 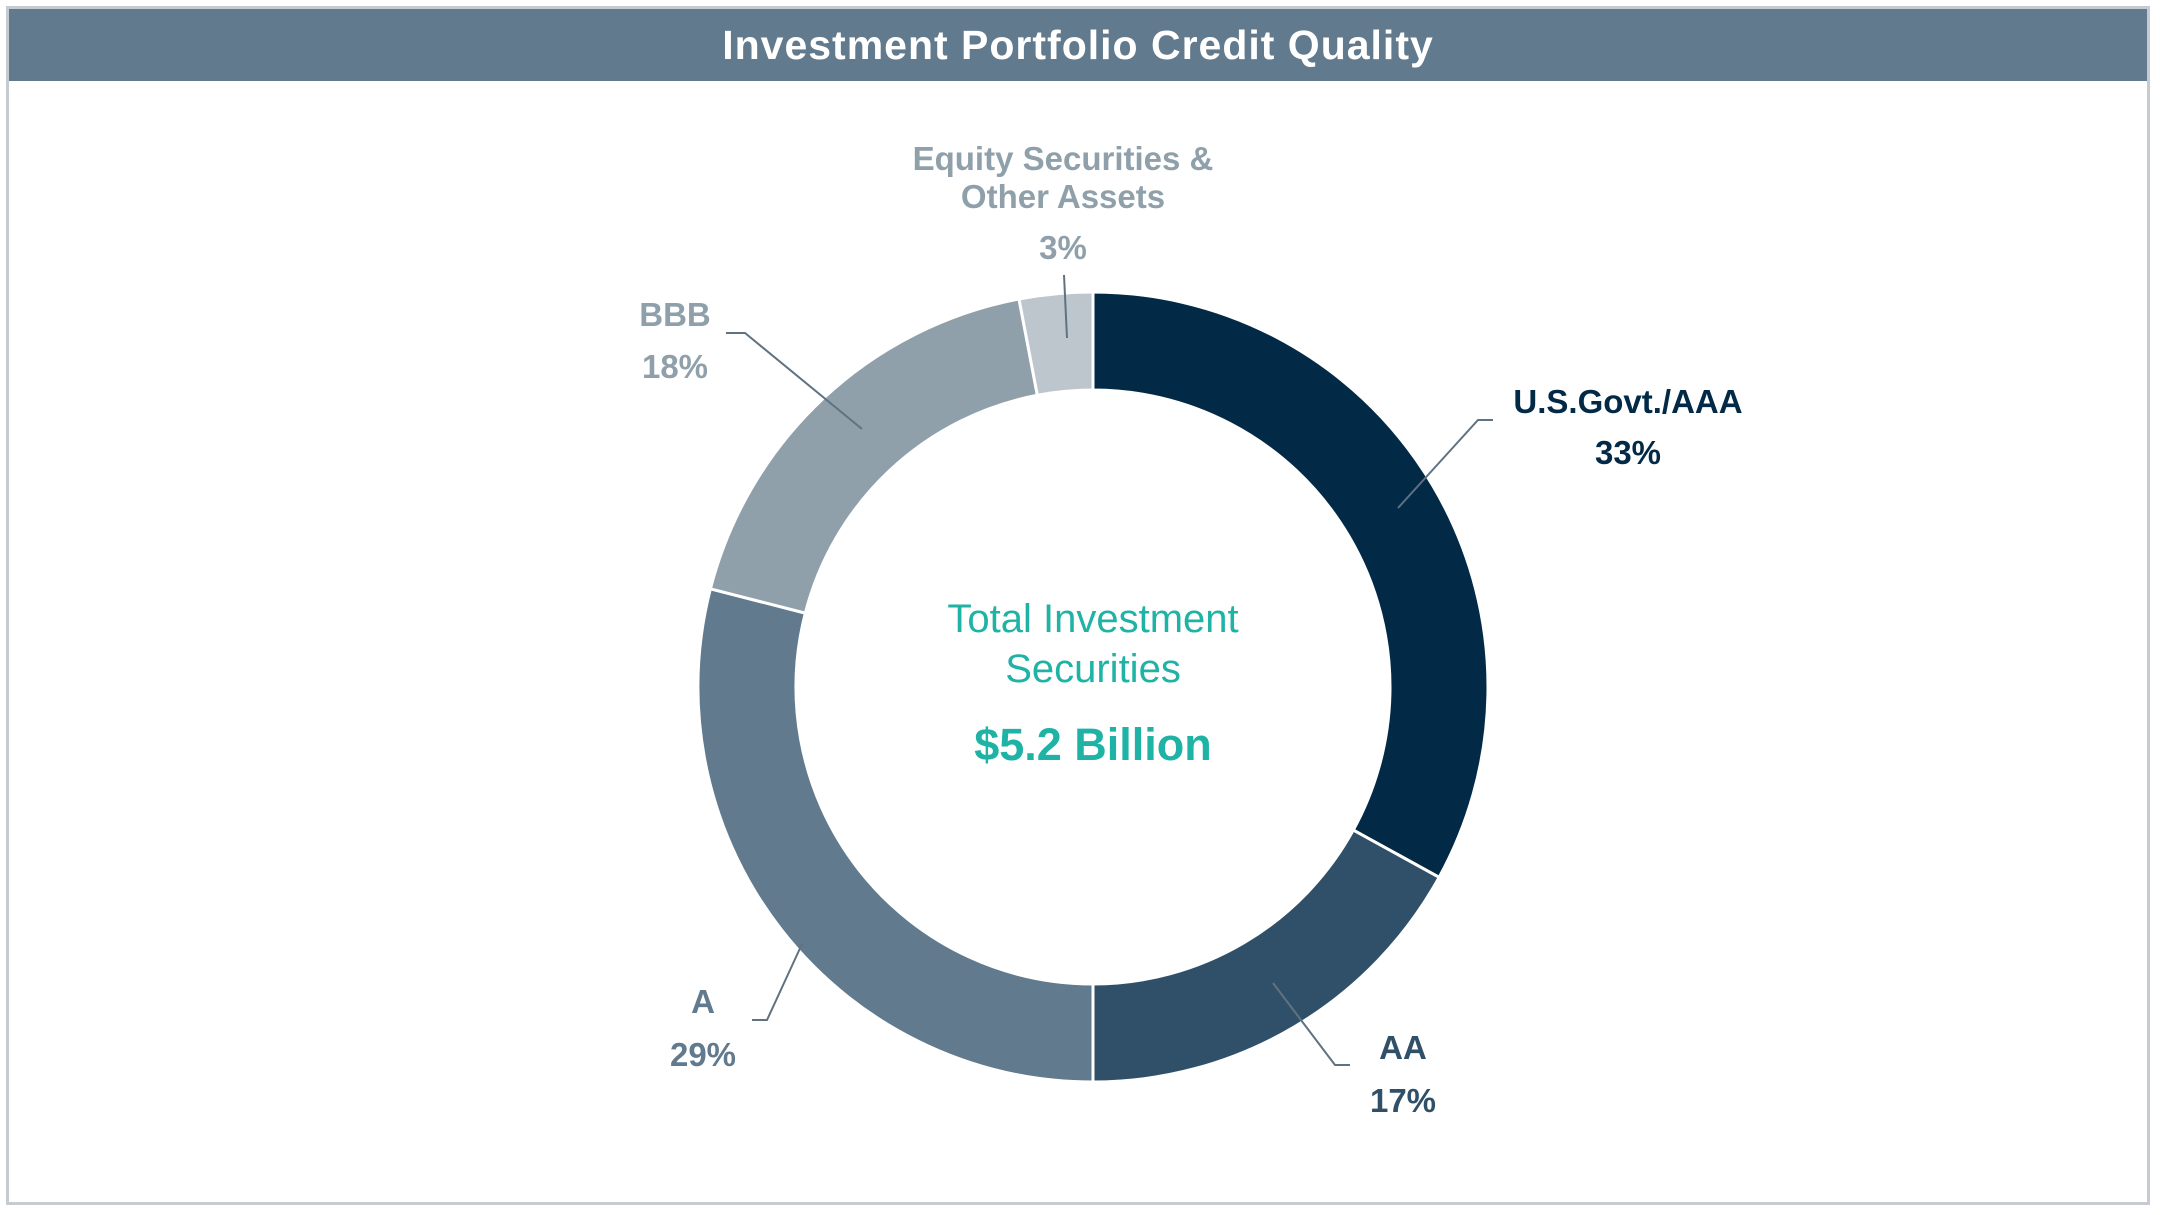 I want to click on leader-line-equity, so click(x=1065, y=306).